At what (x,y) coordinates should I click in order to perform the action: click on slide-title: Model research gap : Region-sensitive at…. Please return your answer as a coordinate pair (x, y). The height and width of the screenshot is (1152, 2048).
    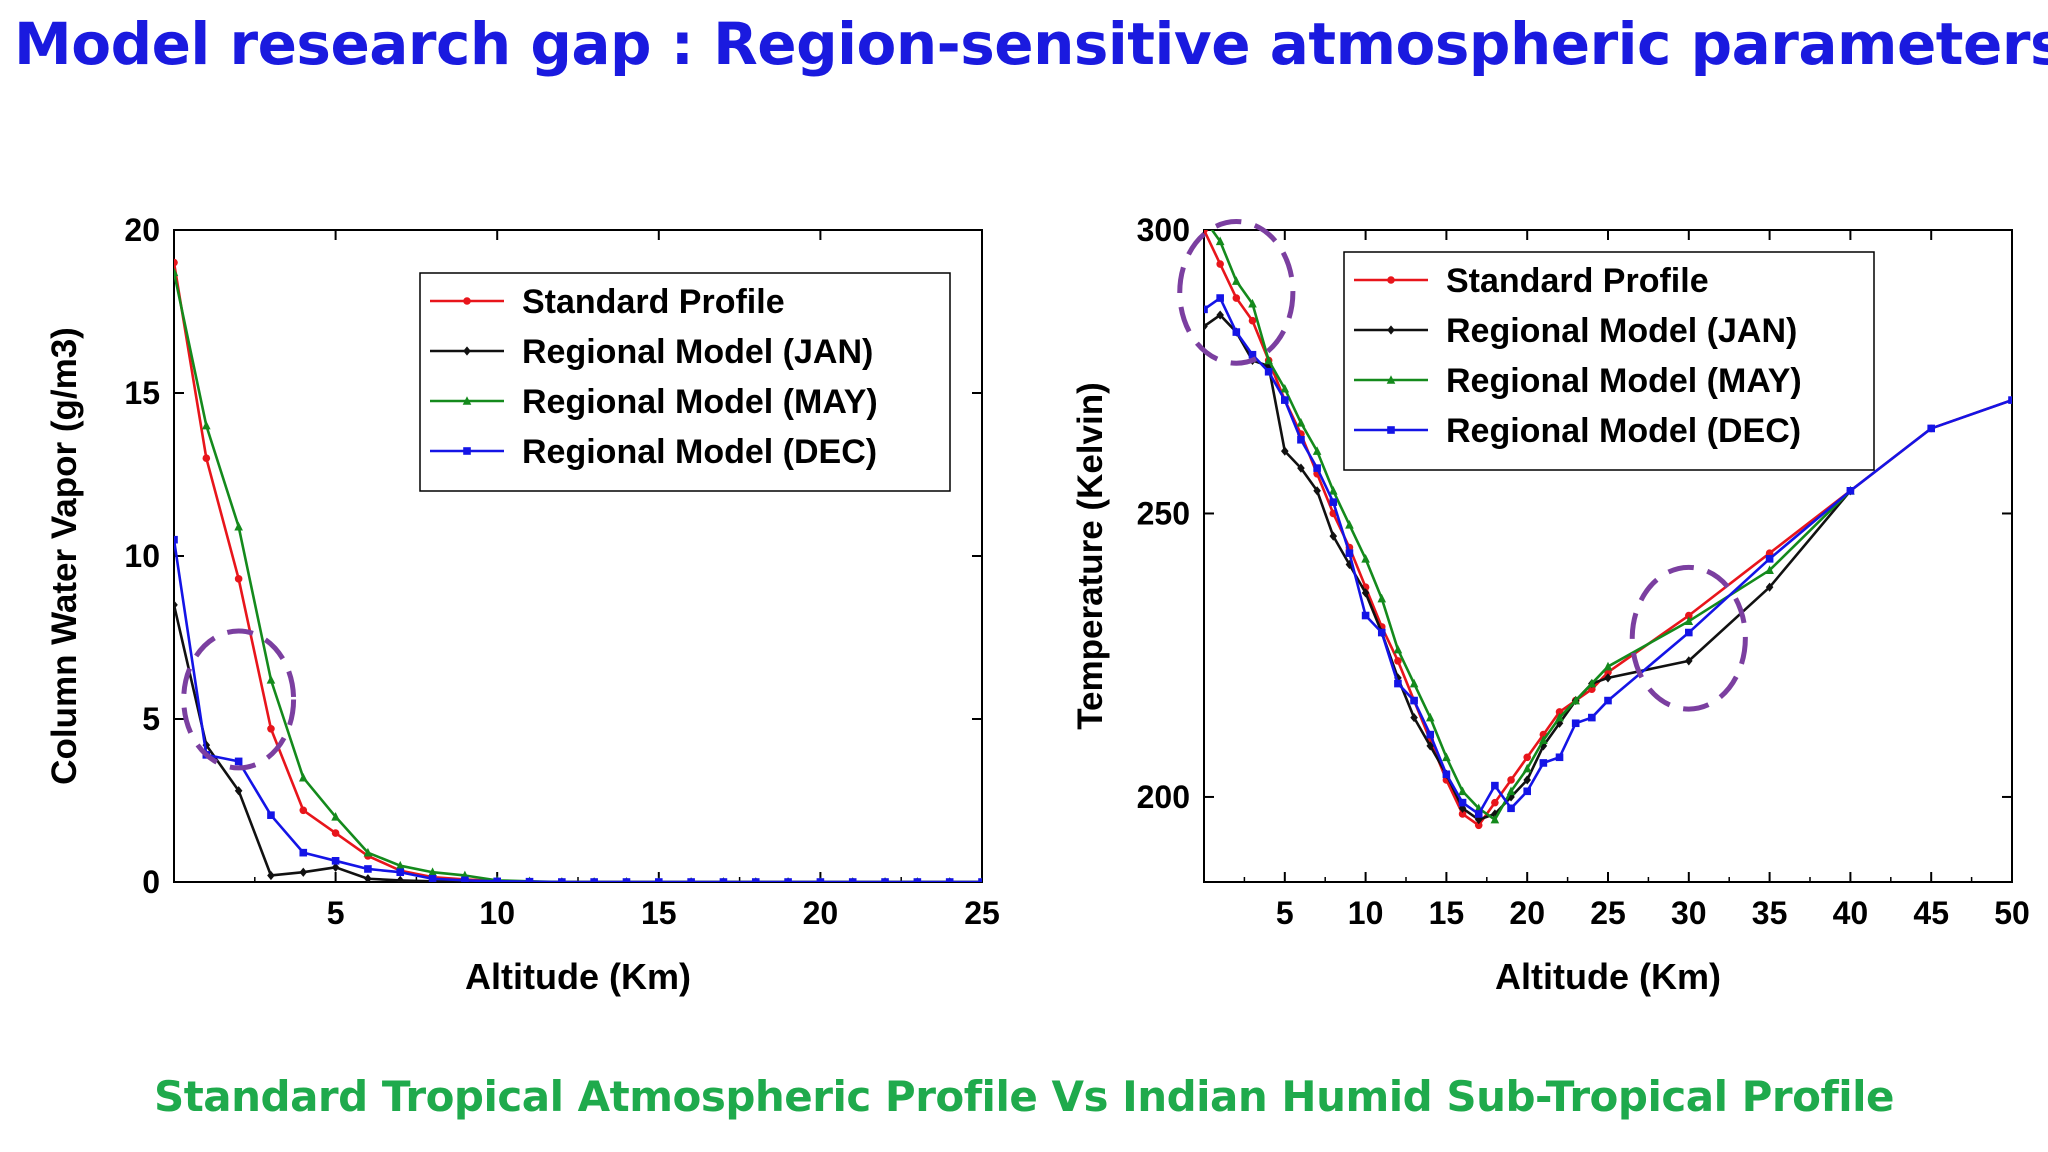
    Looking at the image, I should click on (1031, 44).